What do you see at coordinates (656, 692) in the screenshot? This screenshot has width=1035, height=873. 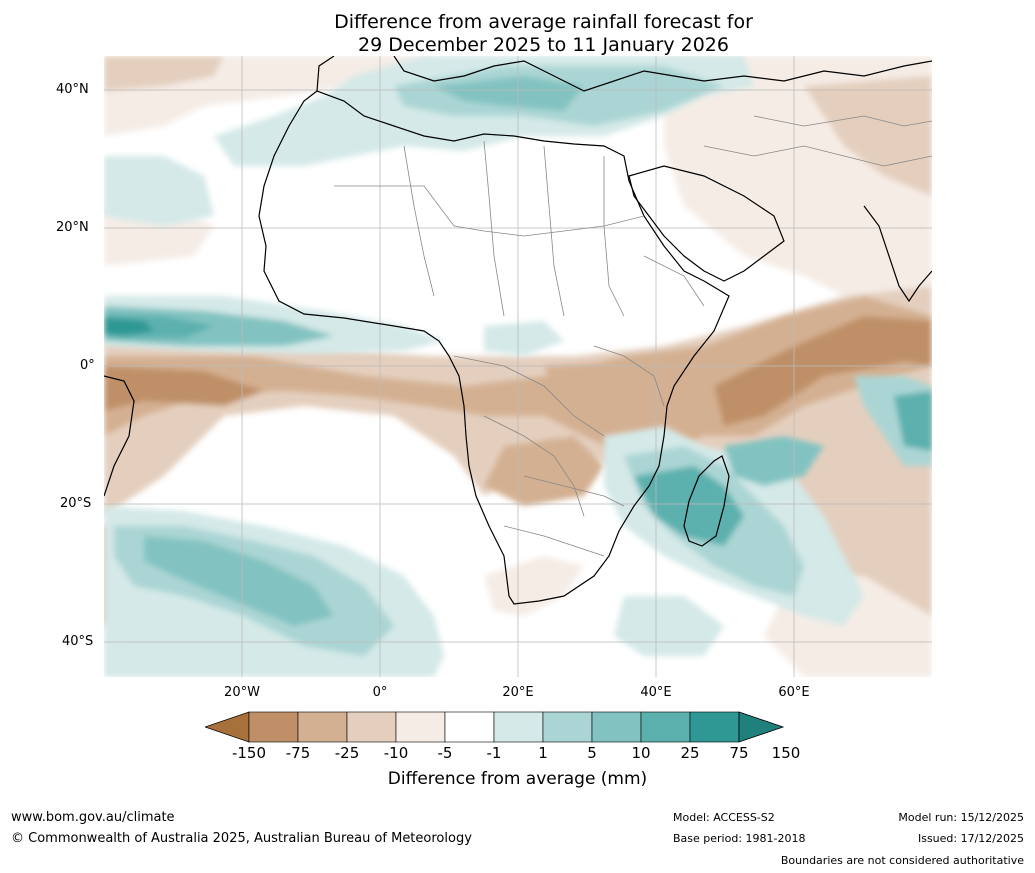 I see `lon-label-40e: 40°E` at bounding box center [656, 692].